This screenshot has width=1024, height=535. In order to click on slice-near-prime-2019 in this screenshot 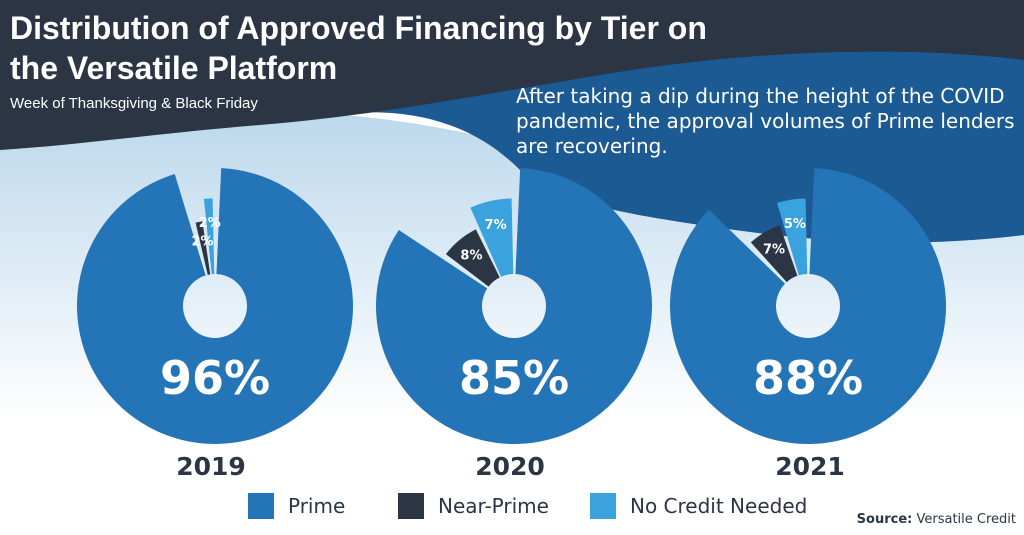, I will do `click(203, 248)`.